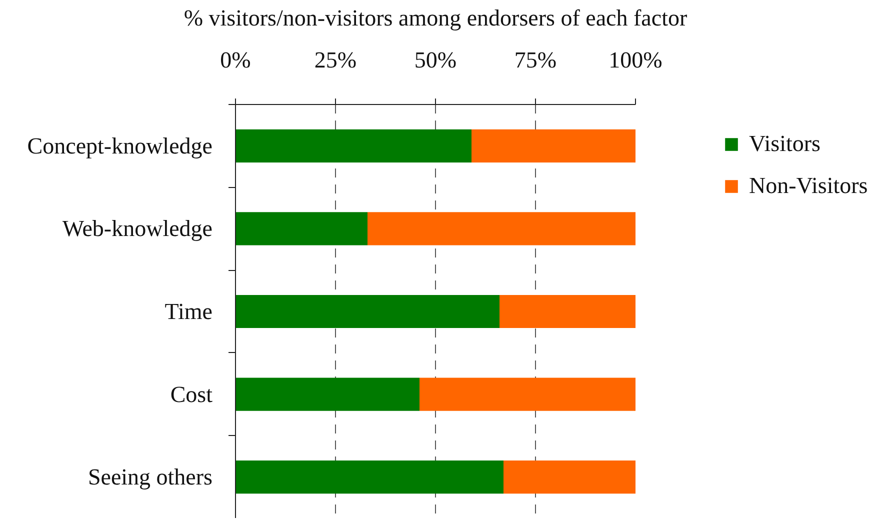 This screenshot has height=525, width=879. What do you see at coordinates (188, 311) in the screenshot?
I see `y-tick-label: Time` at bounding box center [188, 311].